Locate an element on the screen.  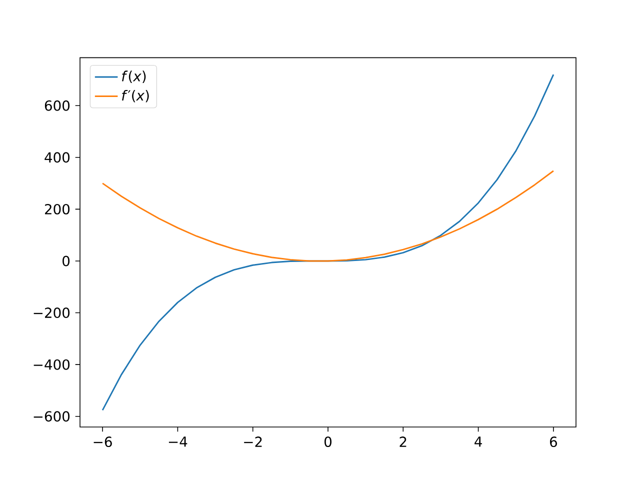
y-tick-label: −600 is located at coordinates (52, 416).